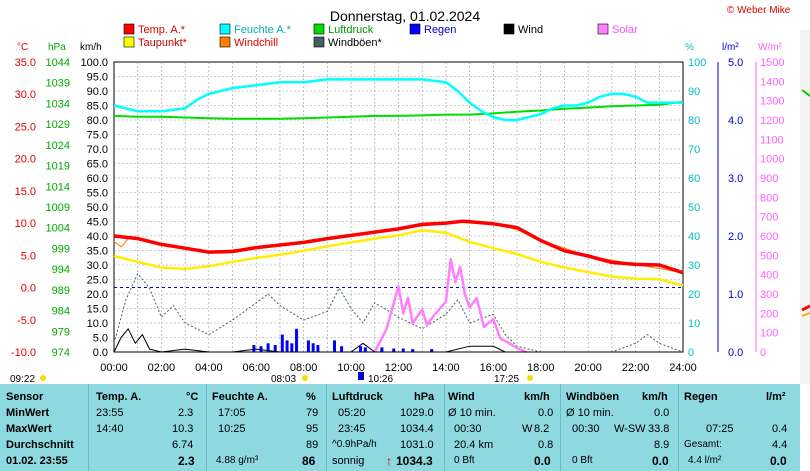 The height and width of the screenshot is (471, 810). Describe the element at coordinates (398, 247) in the screenshot. I see `series-temp-a` at that location.